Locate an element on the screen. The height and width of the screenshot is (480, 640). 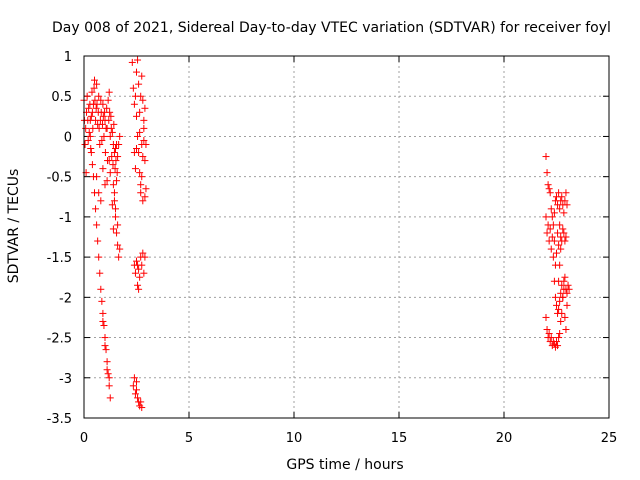
y-tick-label: -1.5 is located at coordinates (59, 258).